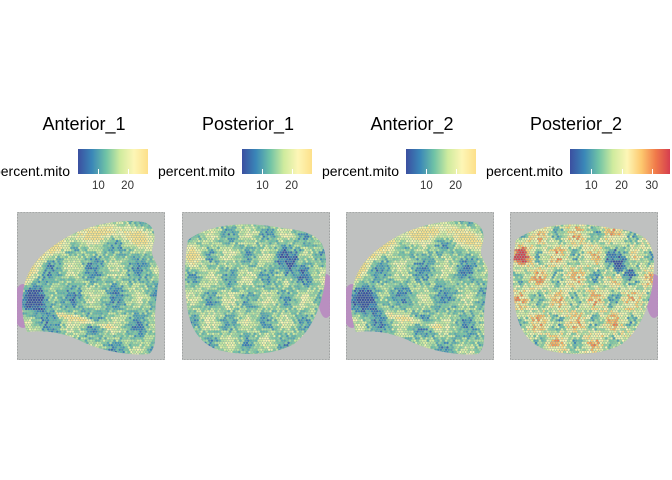  Describe the element at coordinates (248, 124) in the screenshot. I see `panel-title: Posterior_1` at that location.